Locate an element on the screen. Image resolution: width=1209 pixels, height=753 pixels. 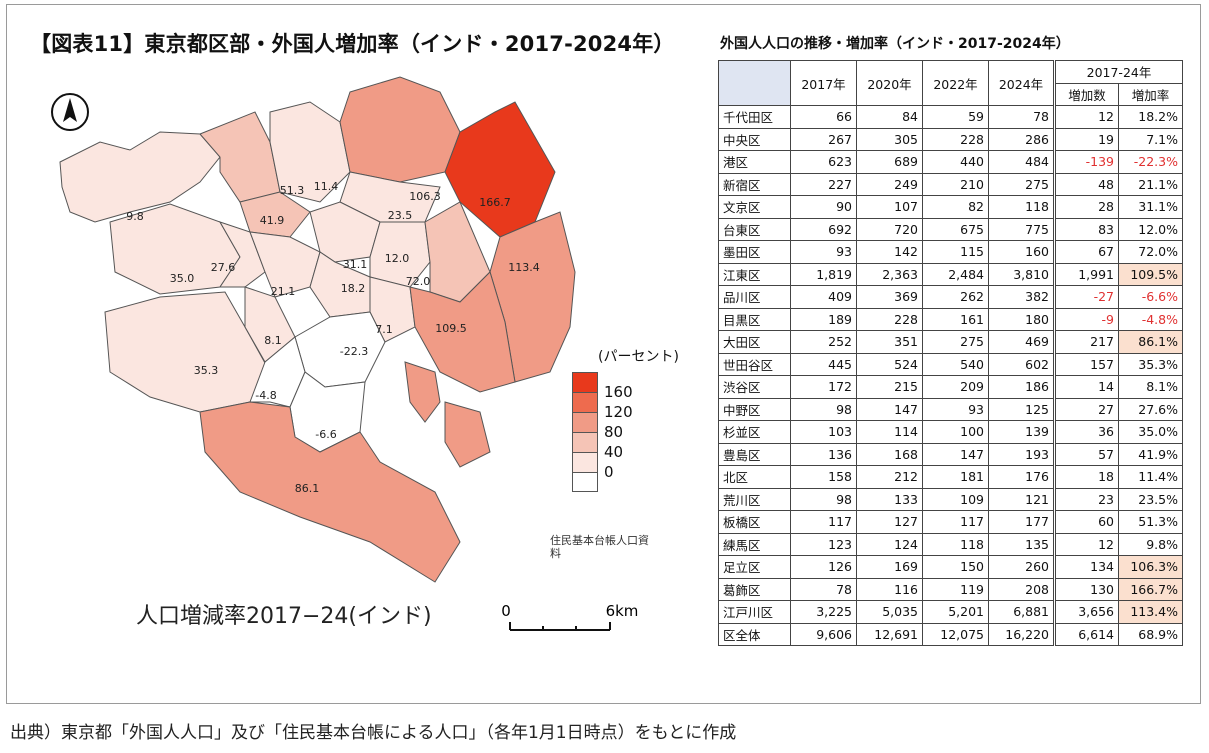
table-cell-2024: 260 is located at coordinates (1021, 567).